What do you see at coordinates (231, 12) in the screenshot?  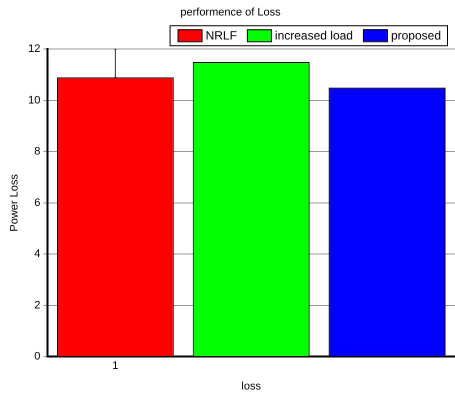 I see `chart-title: performence of Loss` at bounding box center [231, 12].